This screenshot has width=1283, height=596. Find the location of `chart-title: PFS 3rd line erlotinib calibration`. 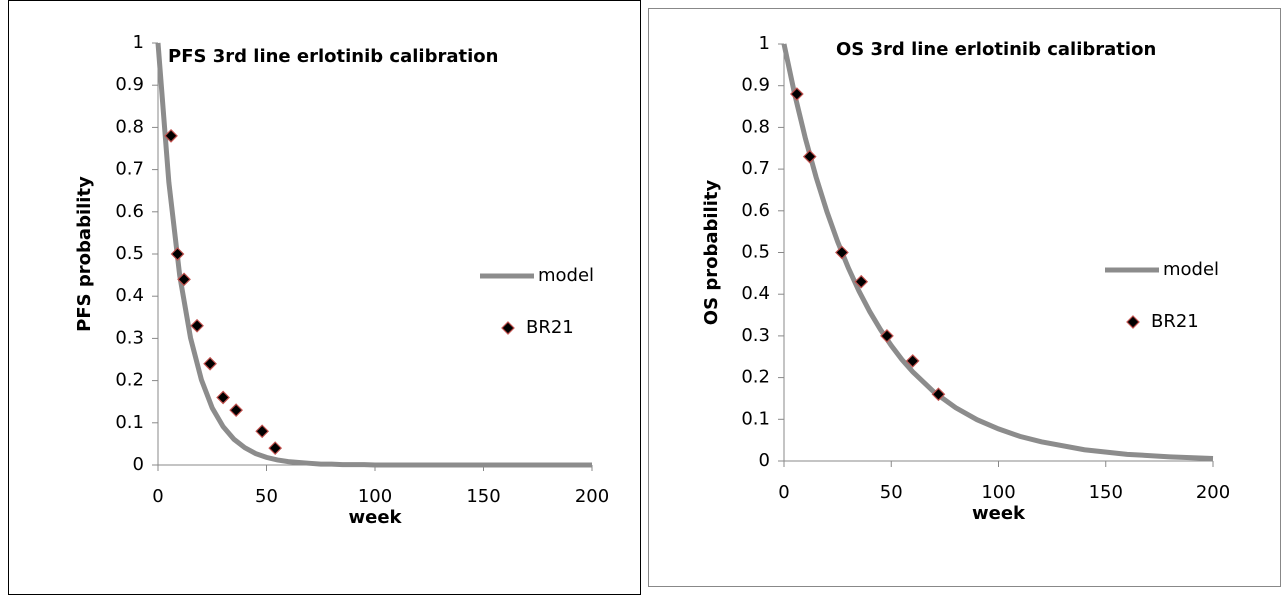

chart-title: PFS 3rd line erlotinib calibration is located at coordinates (333, 56).